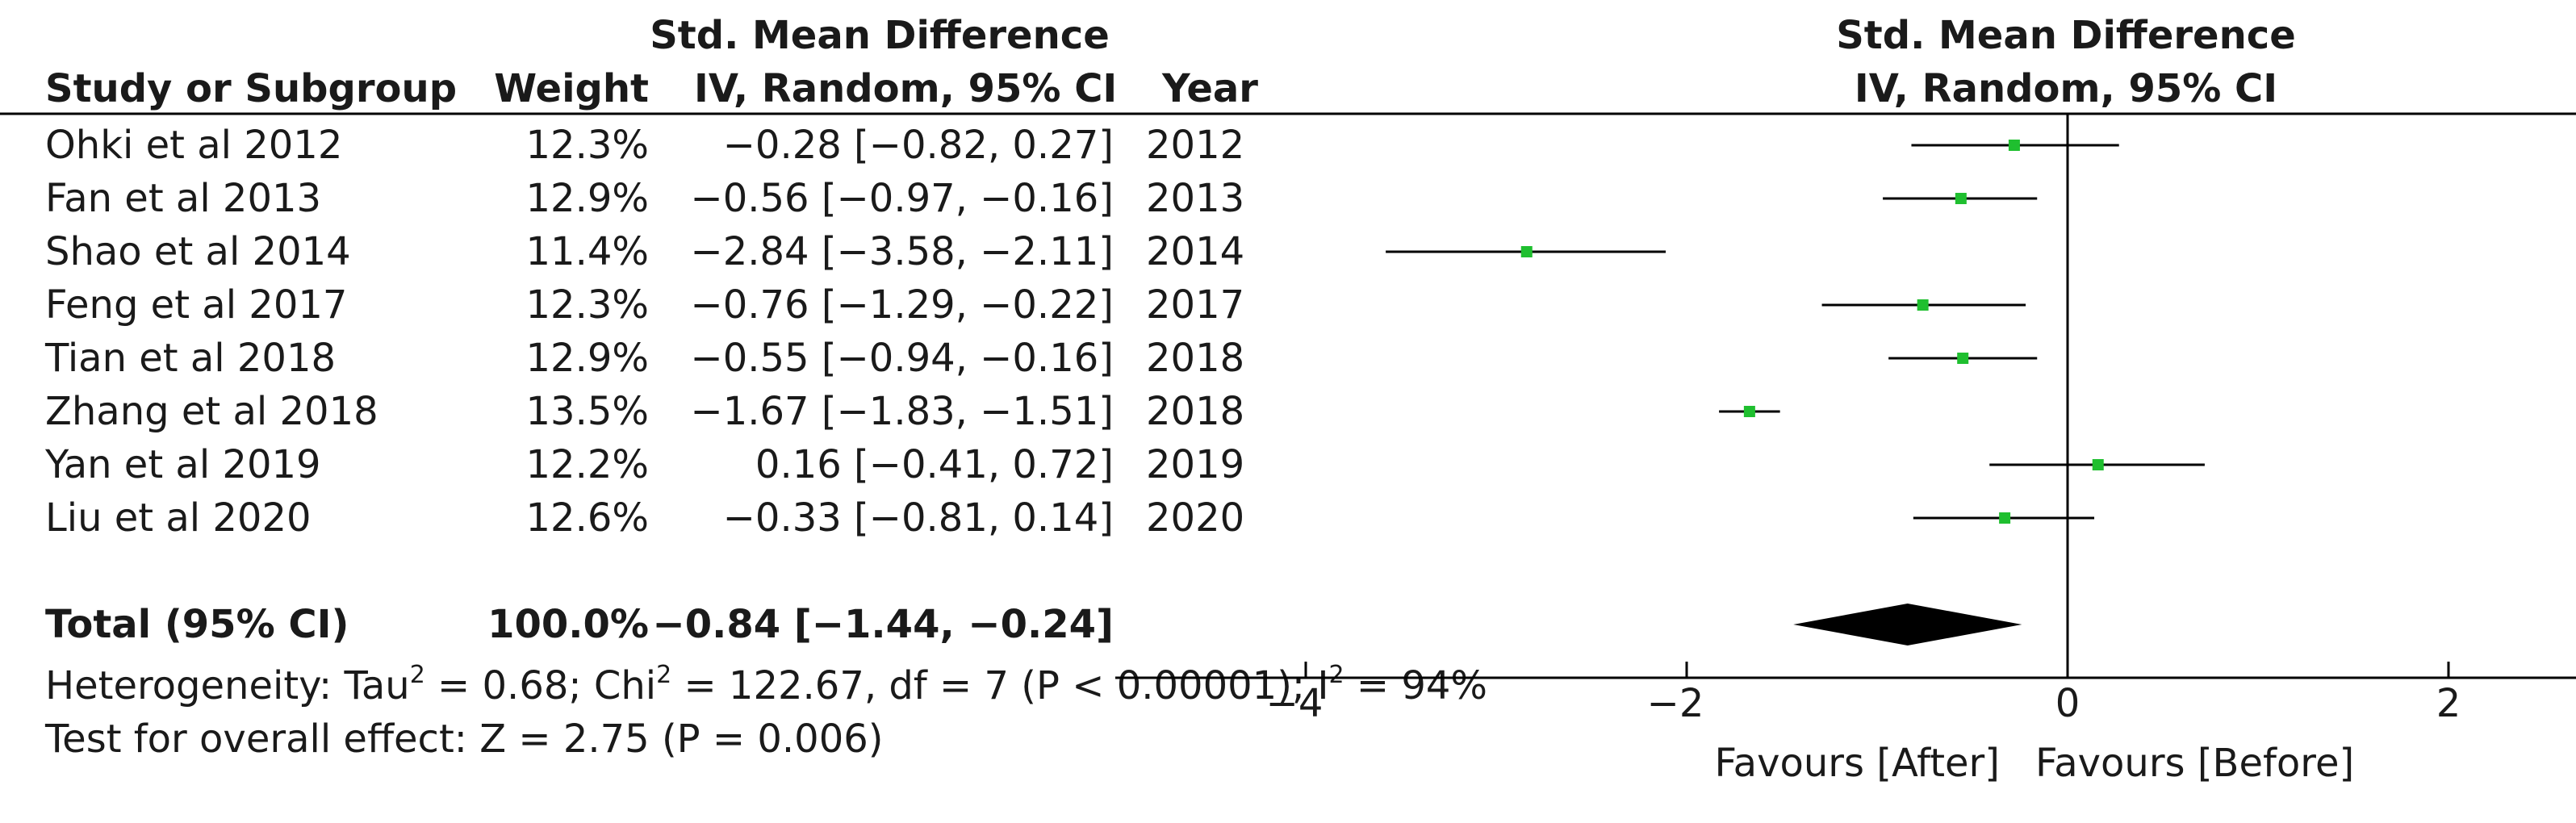 The image size is (2576, 823). What do you see at coordinates (883, 624) in the screenshot?
I see `total-ci: −0.84 [−1.44, −0.24]` at bounding box center [883, 624].